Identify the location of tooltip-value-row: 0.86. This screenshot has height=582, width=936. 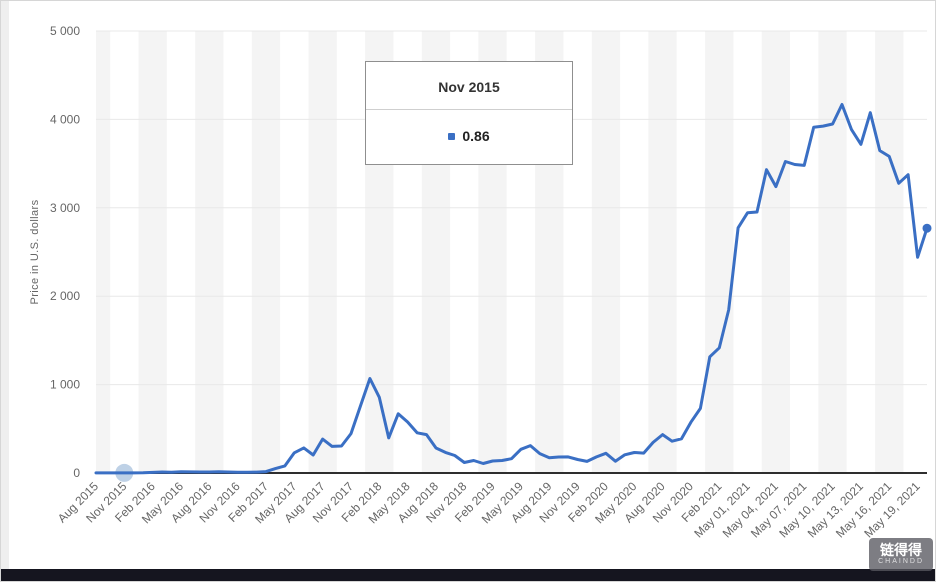
(469, 137).